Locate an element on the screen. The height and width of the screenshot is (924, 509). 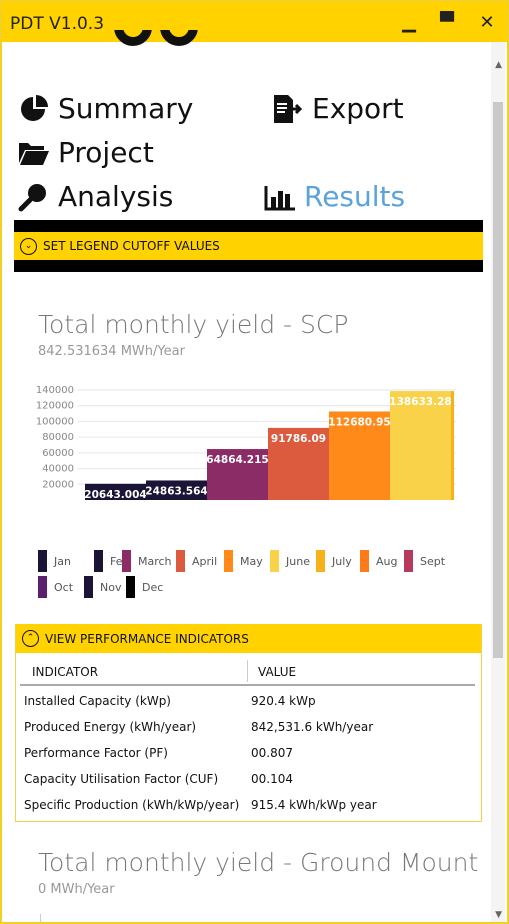
nav-summary-label: Summary is located at coordinates (126, 108).